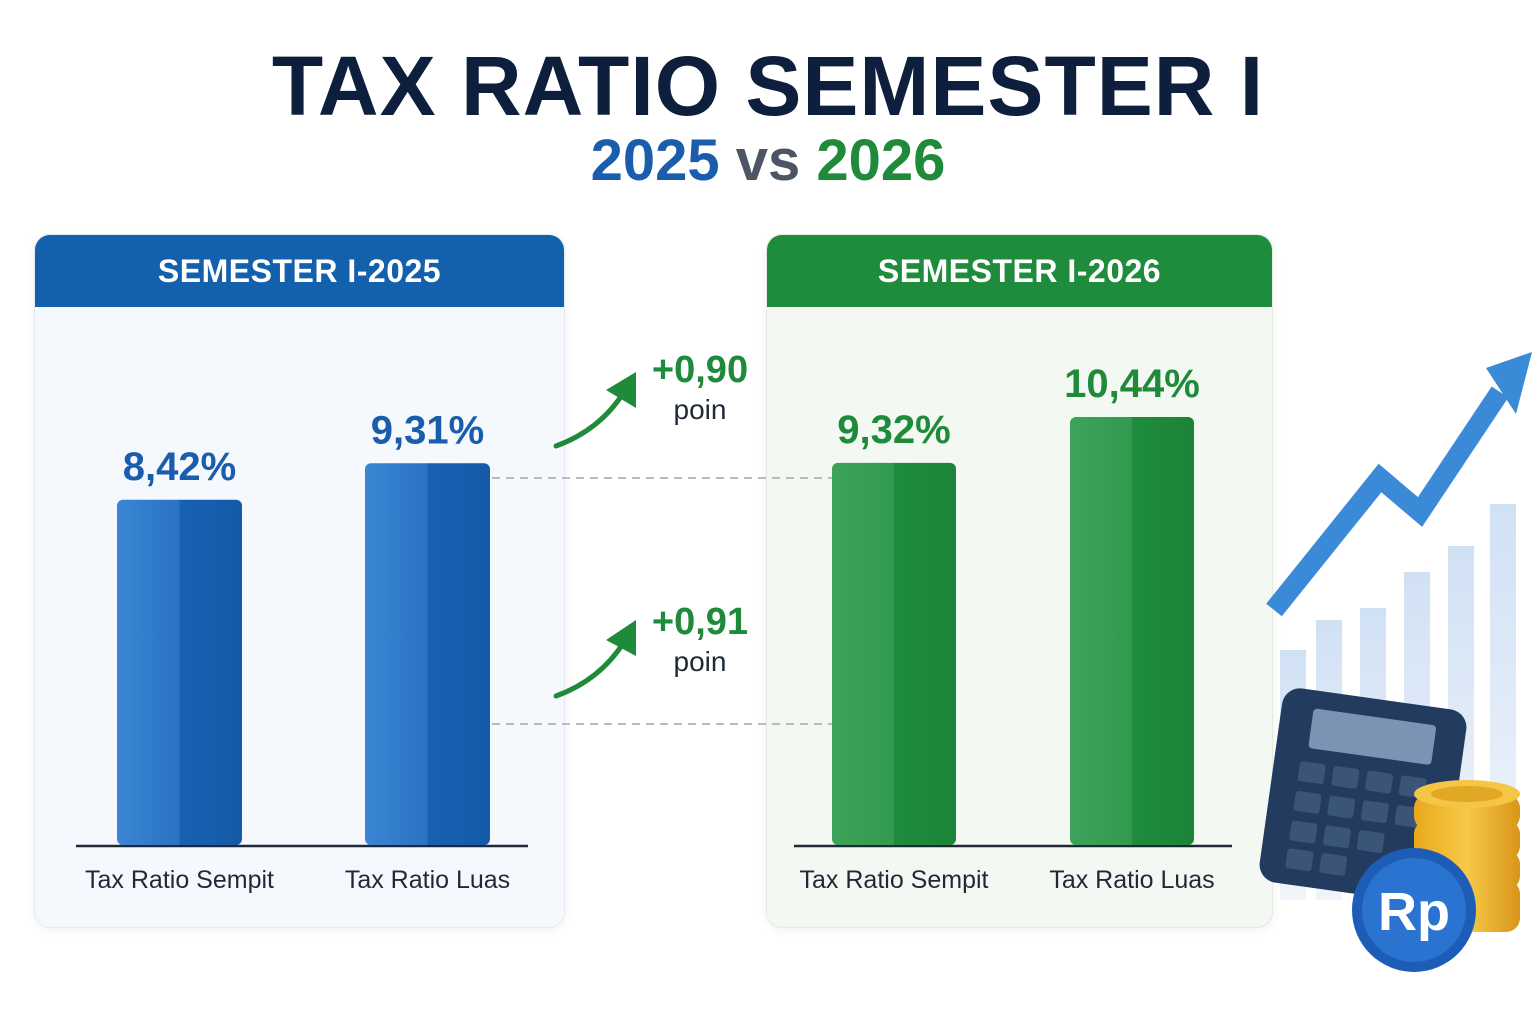  Describe the element at coordinates (1019, 271) in the screenshot. I see `panel-2026-header: SEMESTER I-2026` at that location.